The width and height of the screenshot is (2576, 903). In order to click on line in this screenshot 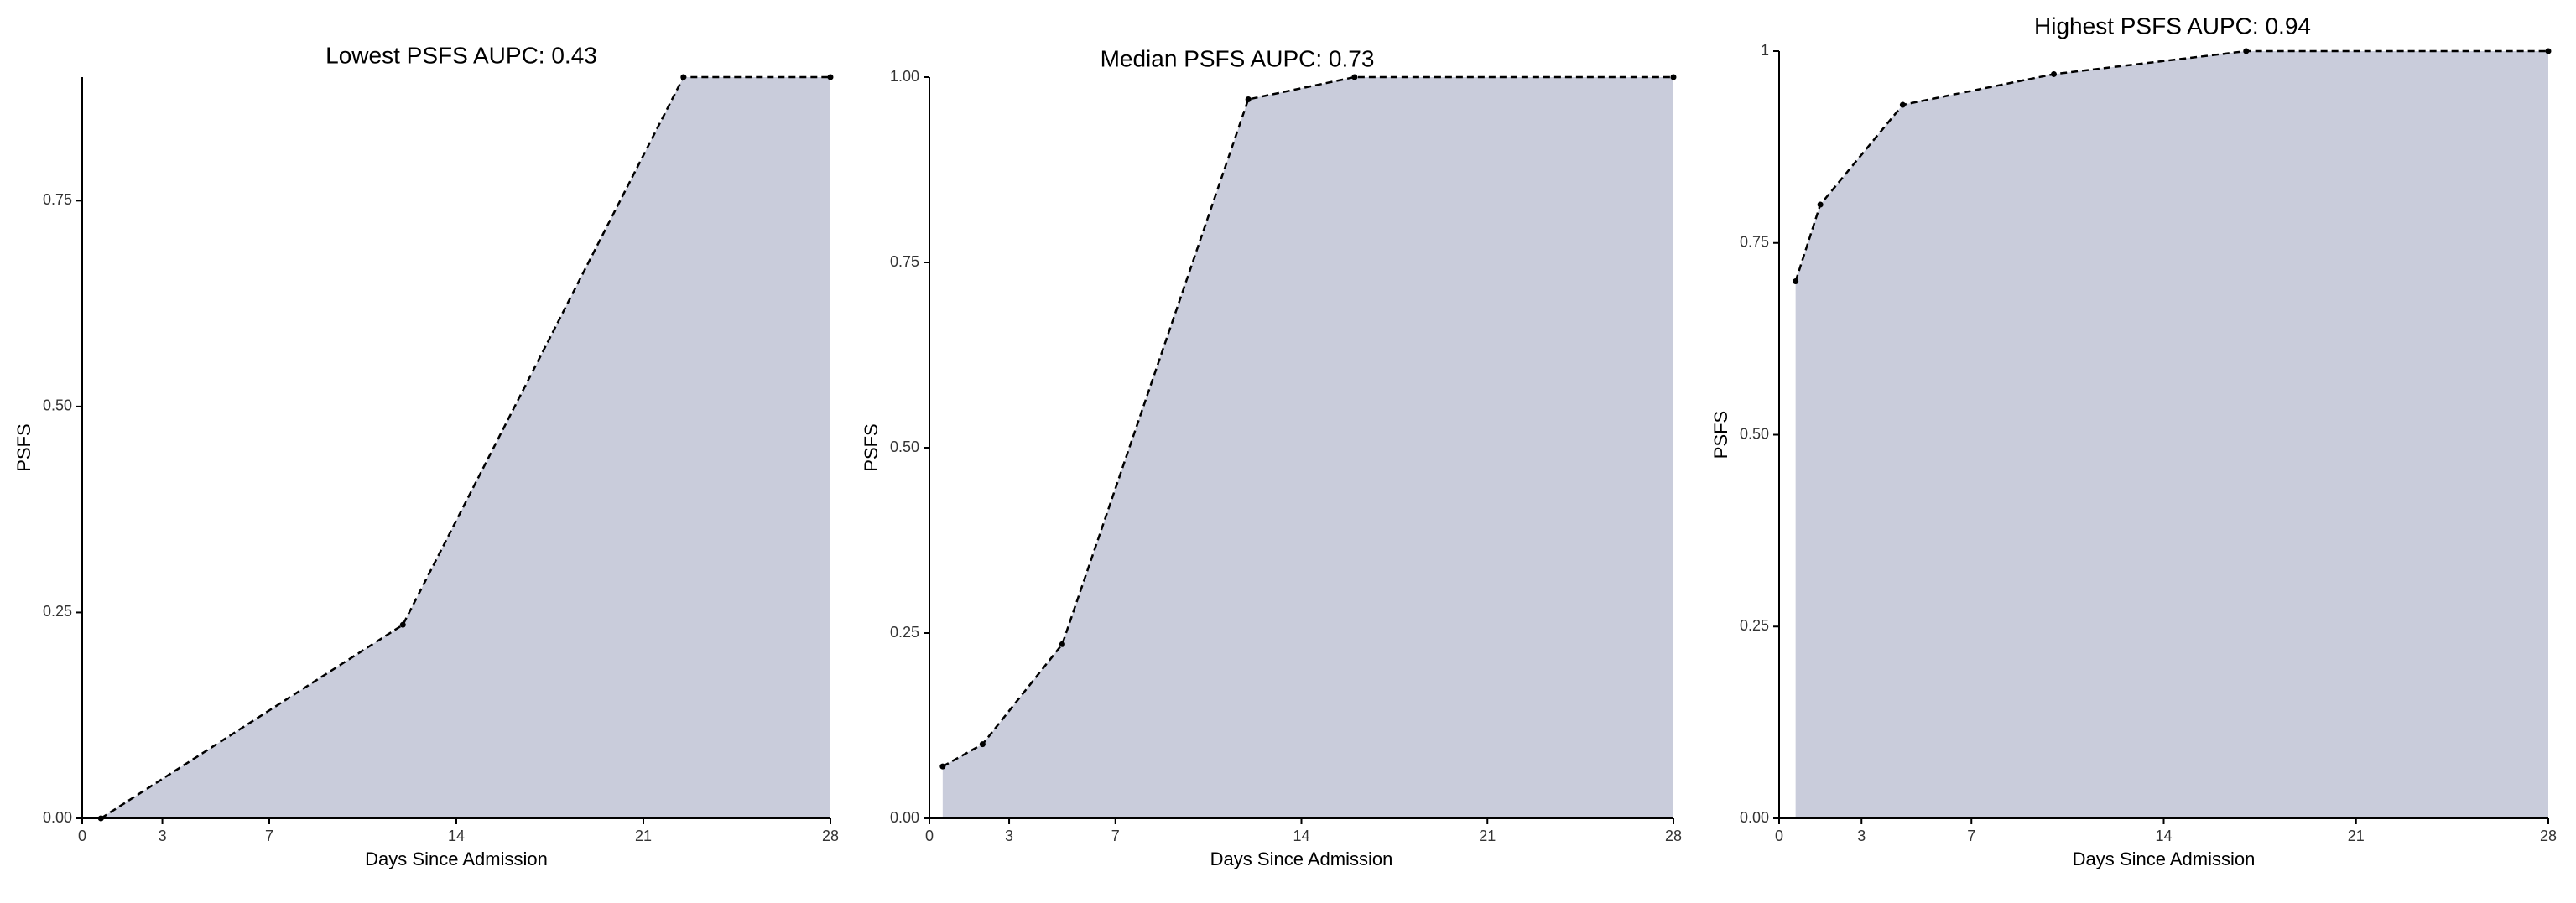, I will do `click(2171, 165)`.